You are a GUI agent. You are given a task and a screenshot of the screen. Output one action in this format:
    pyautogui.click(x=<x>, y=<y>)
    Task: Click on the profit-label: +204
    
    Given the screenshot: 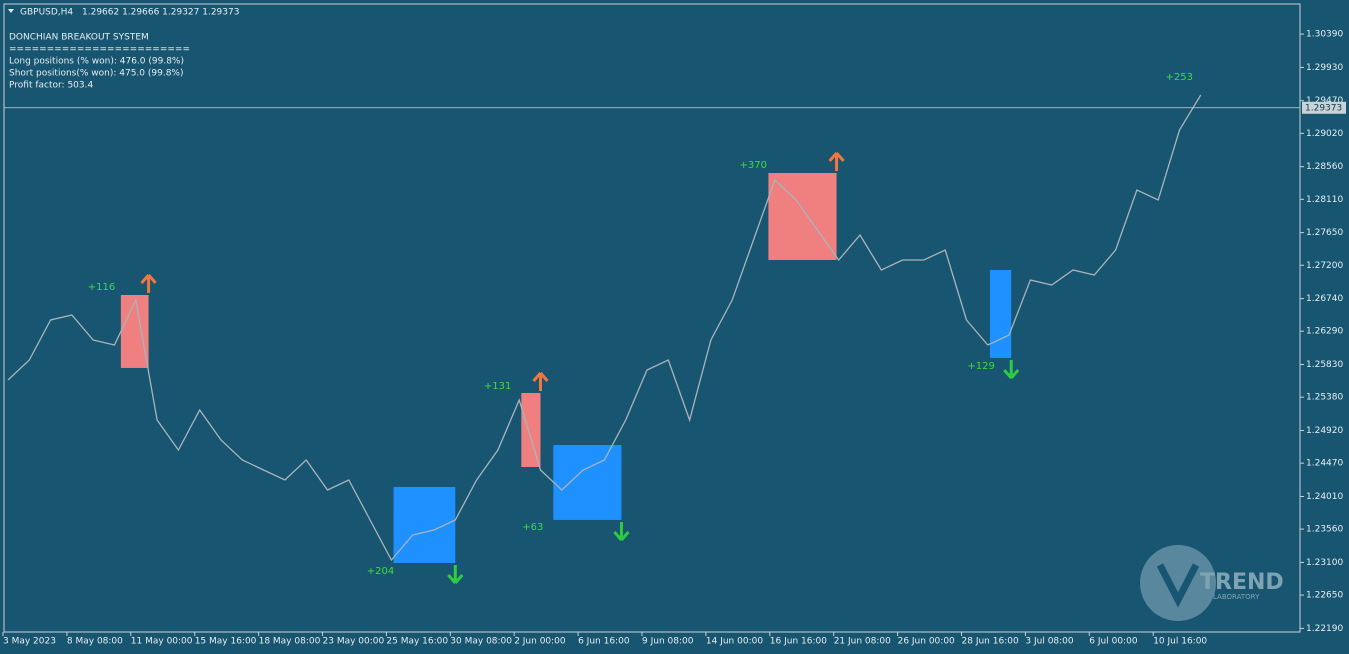 What is the action you would take?
    pyautogui.click(x=380, y=571)
    